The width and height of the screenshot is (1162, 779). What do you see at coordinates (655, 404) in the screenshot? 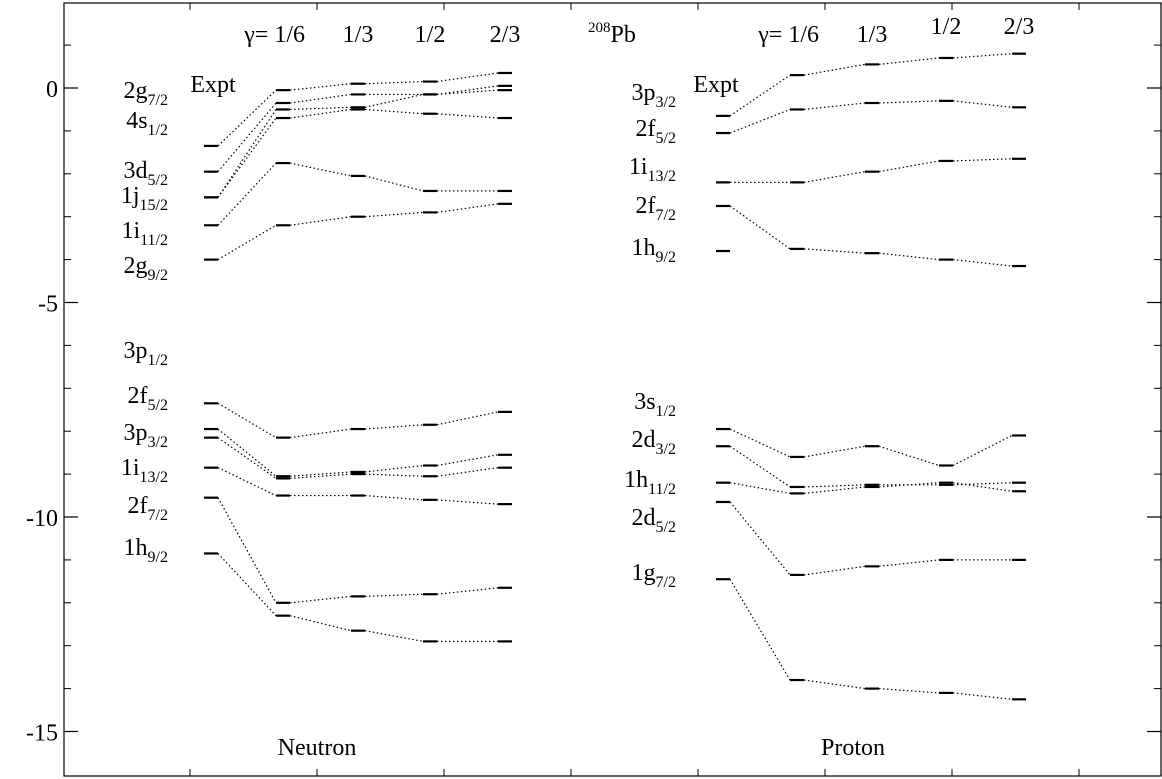
I see `orbital-label: 3s1/2` at bounding box center [655, 404].